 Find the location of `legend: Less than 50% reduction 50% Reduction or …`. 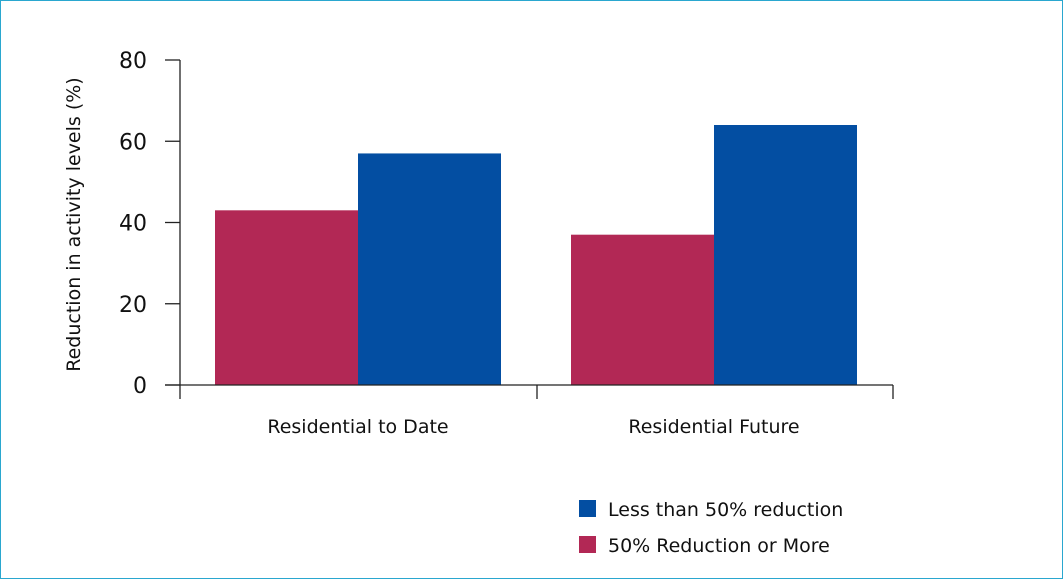

legend: Less than 50% reduction 50% Reduction or … is located at coordinates (711, 528).